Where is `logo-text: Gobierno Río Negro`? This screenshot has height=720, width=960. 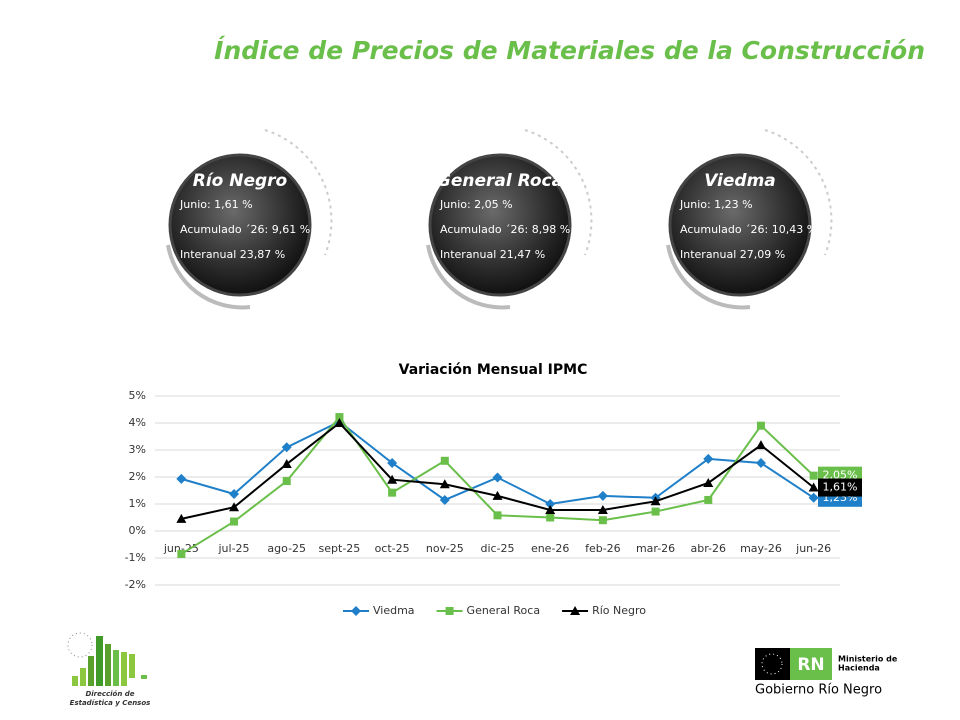 logo-text: Gobierno Río Negro is located at coordinates (818, 690).